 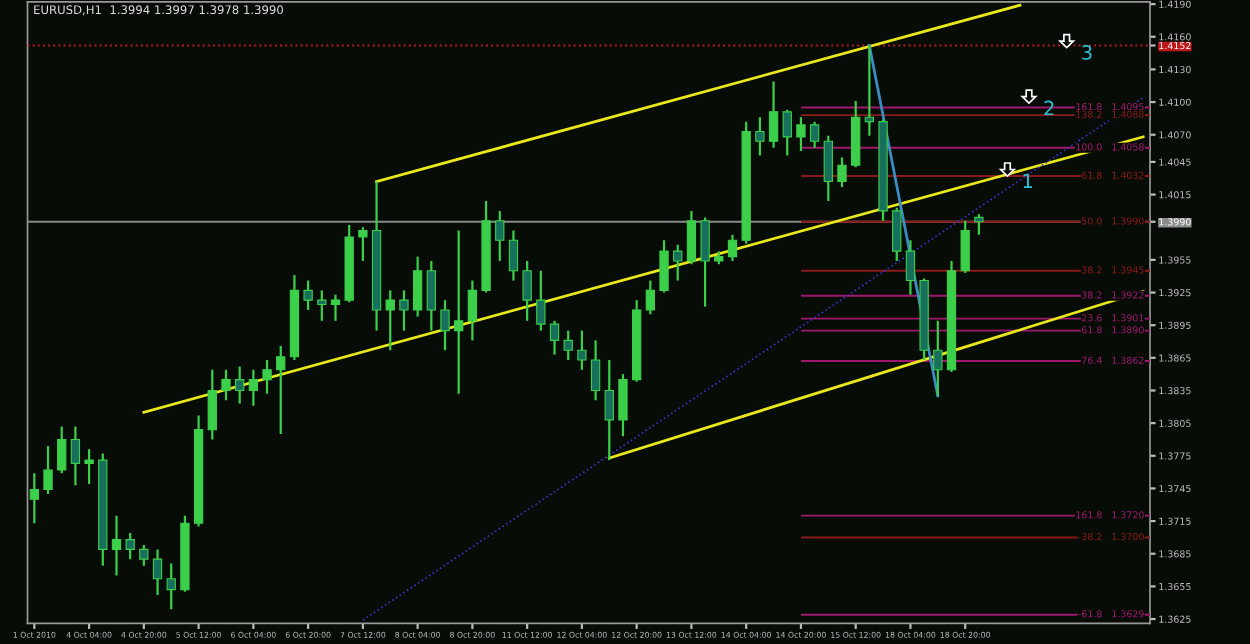 I want to click on annotation: 3, so click(x=1087, y=52).